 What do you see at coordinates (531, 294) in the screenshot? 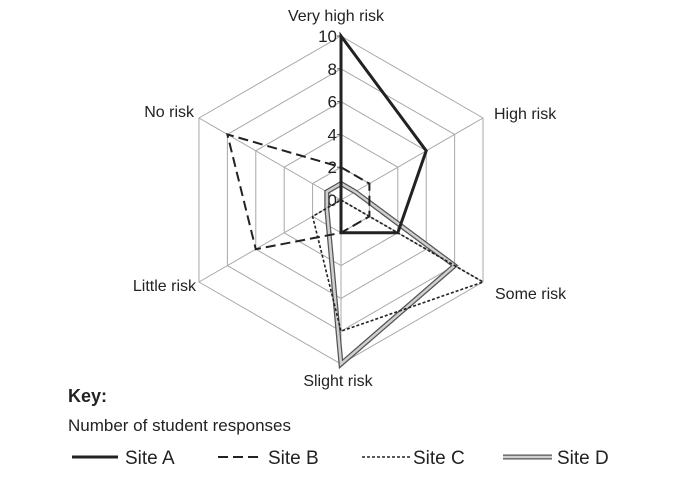
I see `axis-label: Some risk` at bounding box center [531, 294].